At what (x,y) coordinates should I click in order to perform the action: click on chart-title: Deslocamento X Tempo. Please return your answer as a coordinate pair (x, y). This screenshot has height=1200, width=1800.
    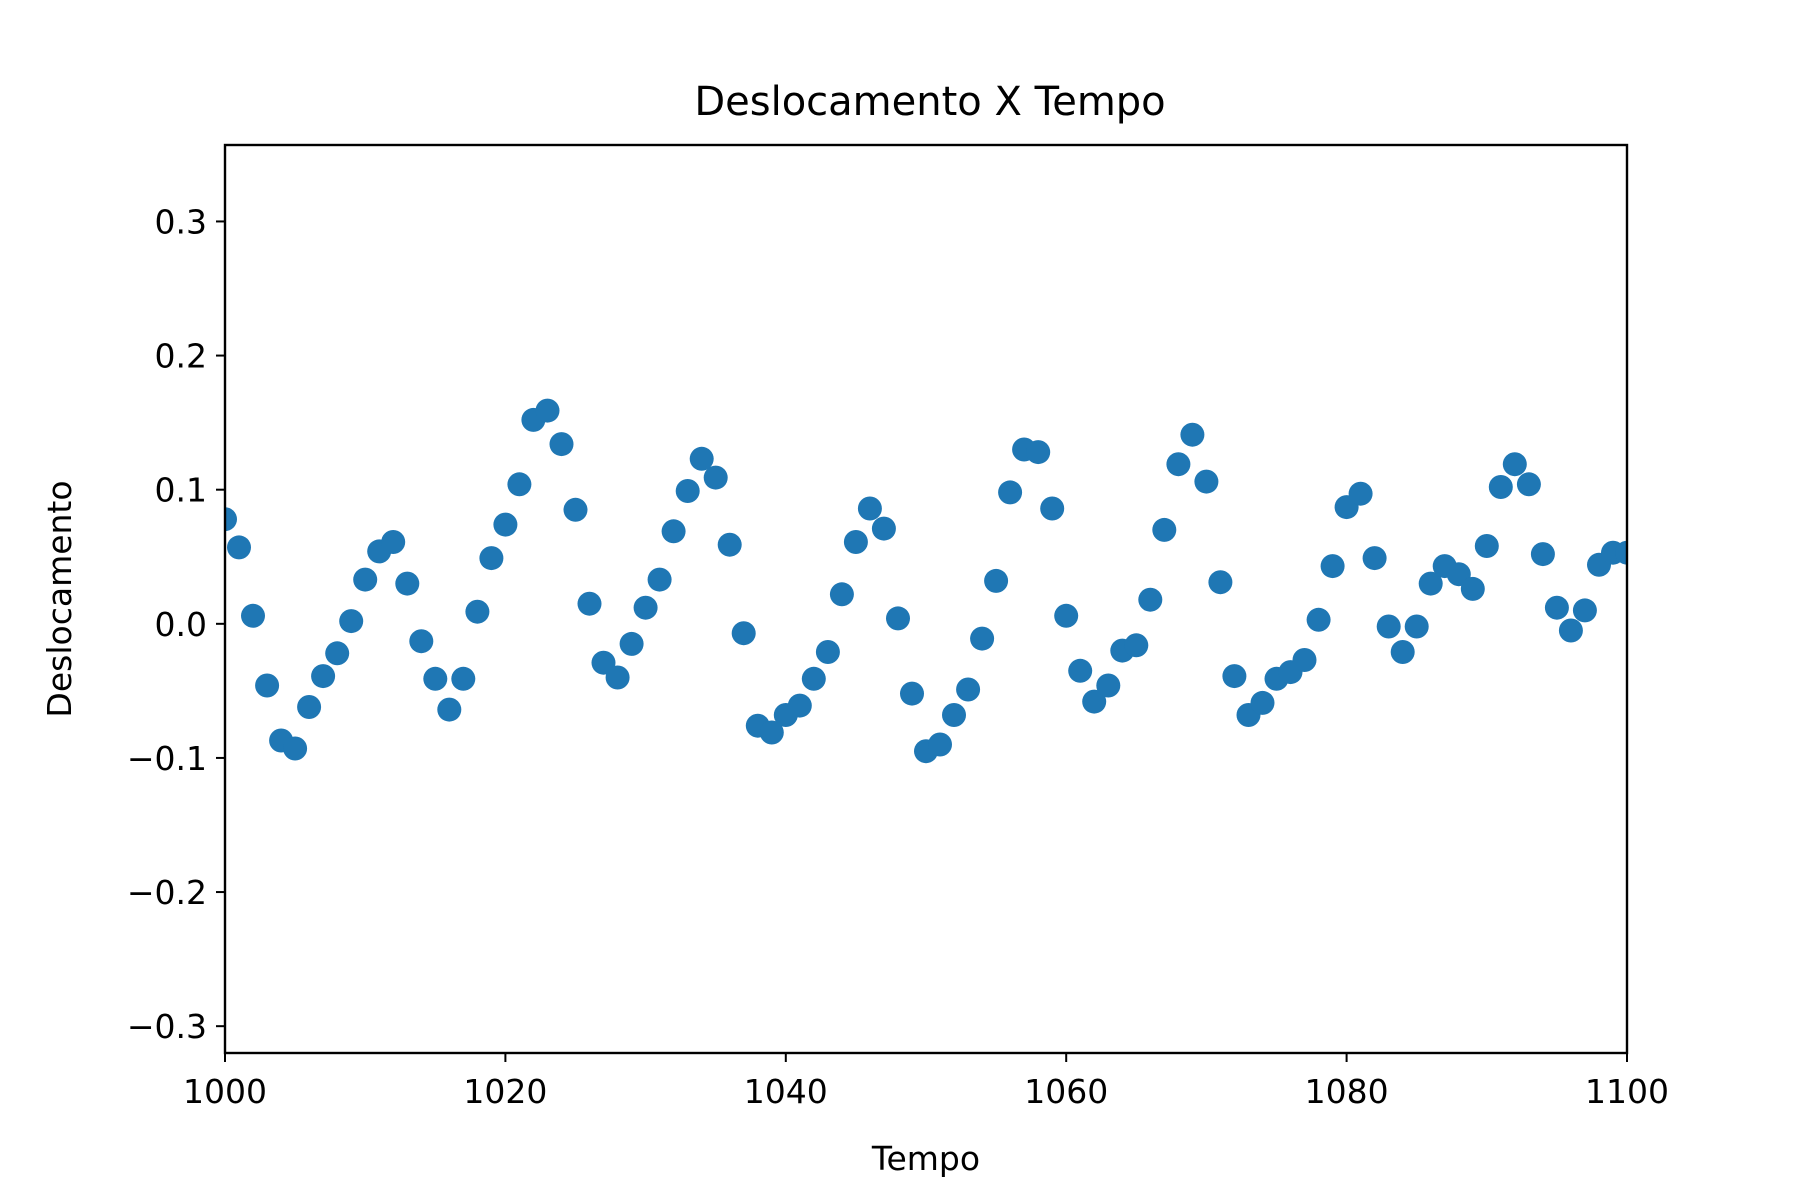
    Looking at the image, I should click on (929, 102).